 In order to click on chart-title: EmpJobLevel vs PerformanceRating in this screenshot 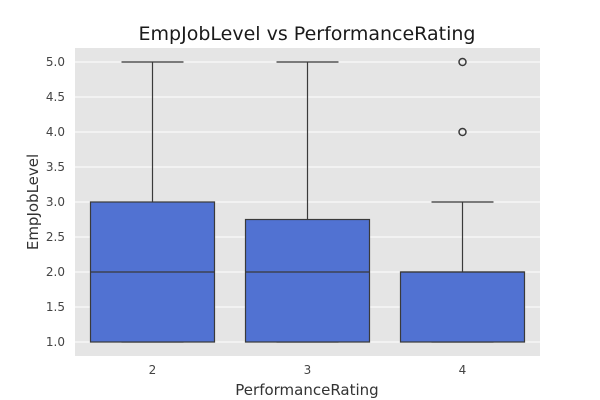, I will do `click(307, 34)`.